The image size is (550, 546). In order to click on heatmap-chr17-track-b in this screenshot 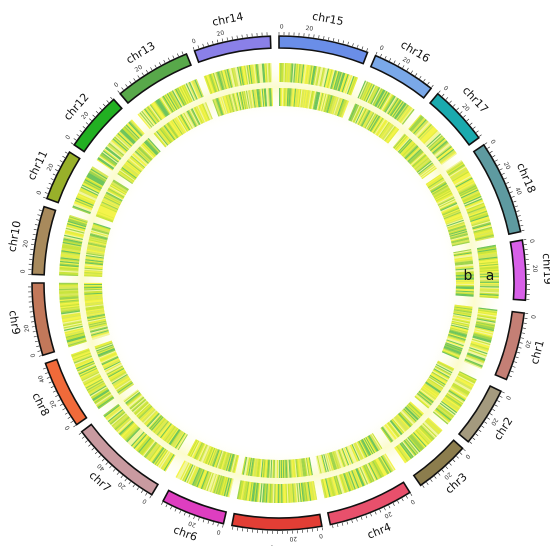, I will do `click(414, 156)`.